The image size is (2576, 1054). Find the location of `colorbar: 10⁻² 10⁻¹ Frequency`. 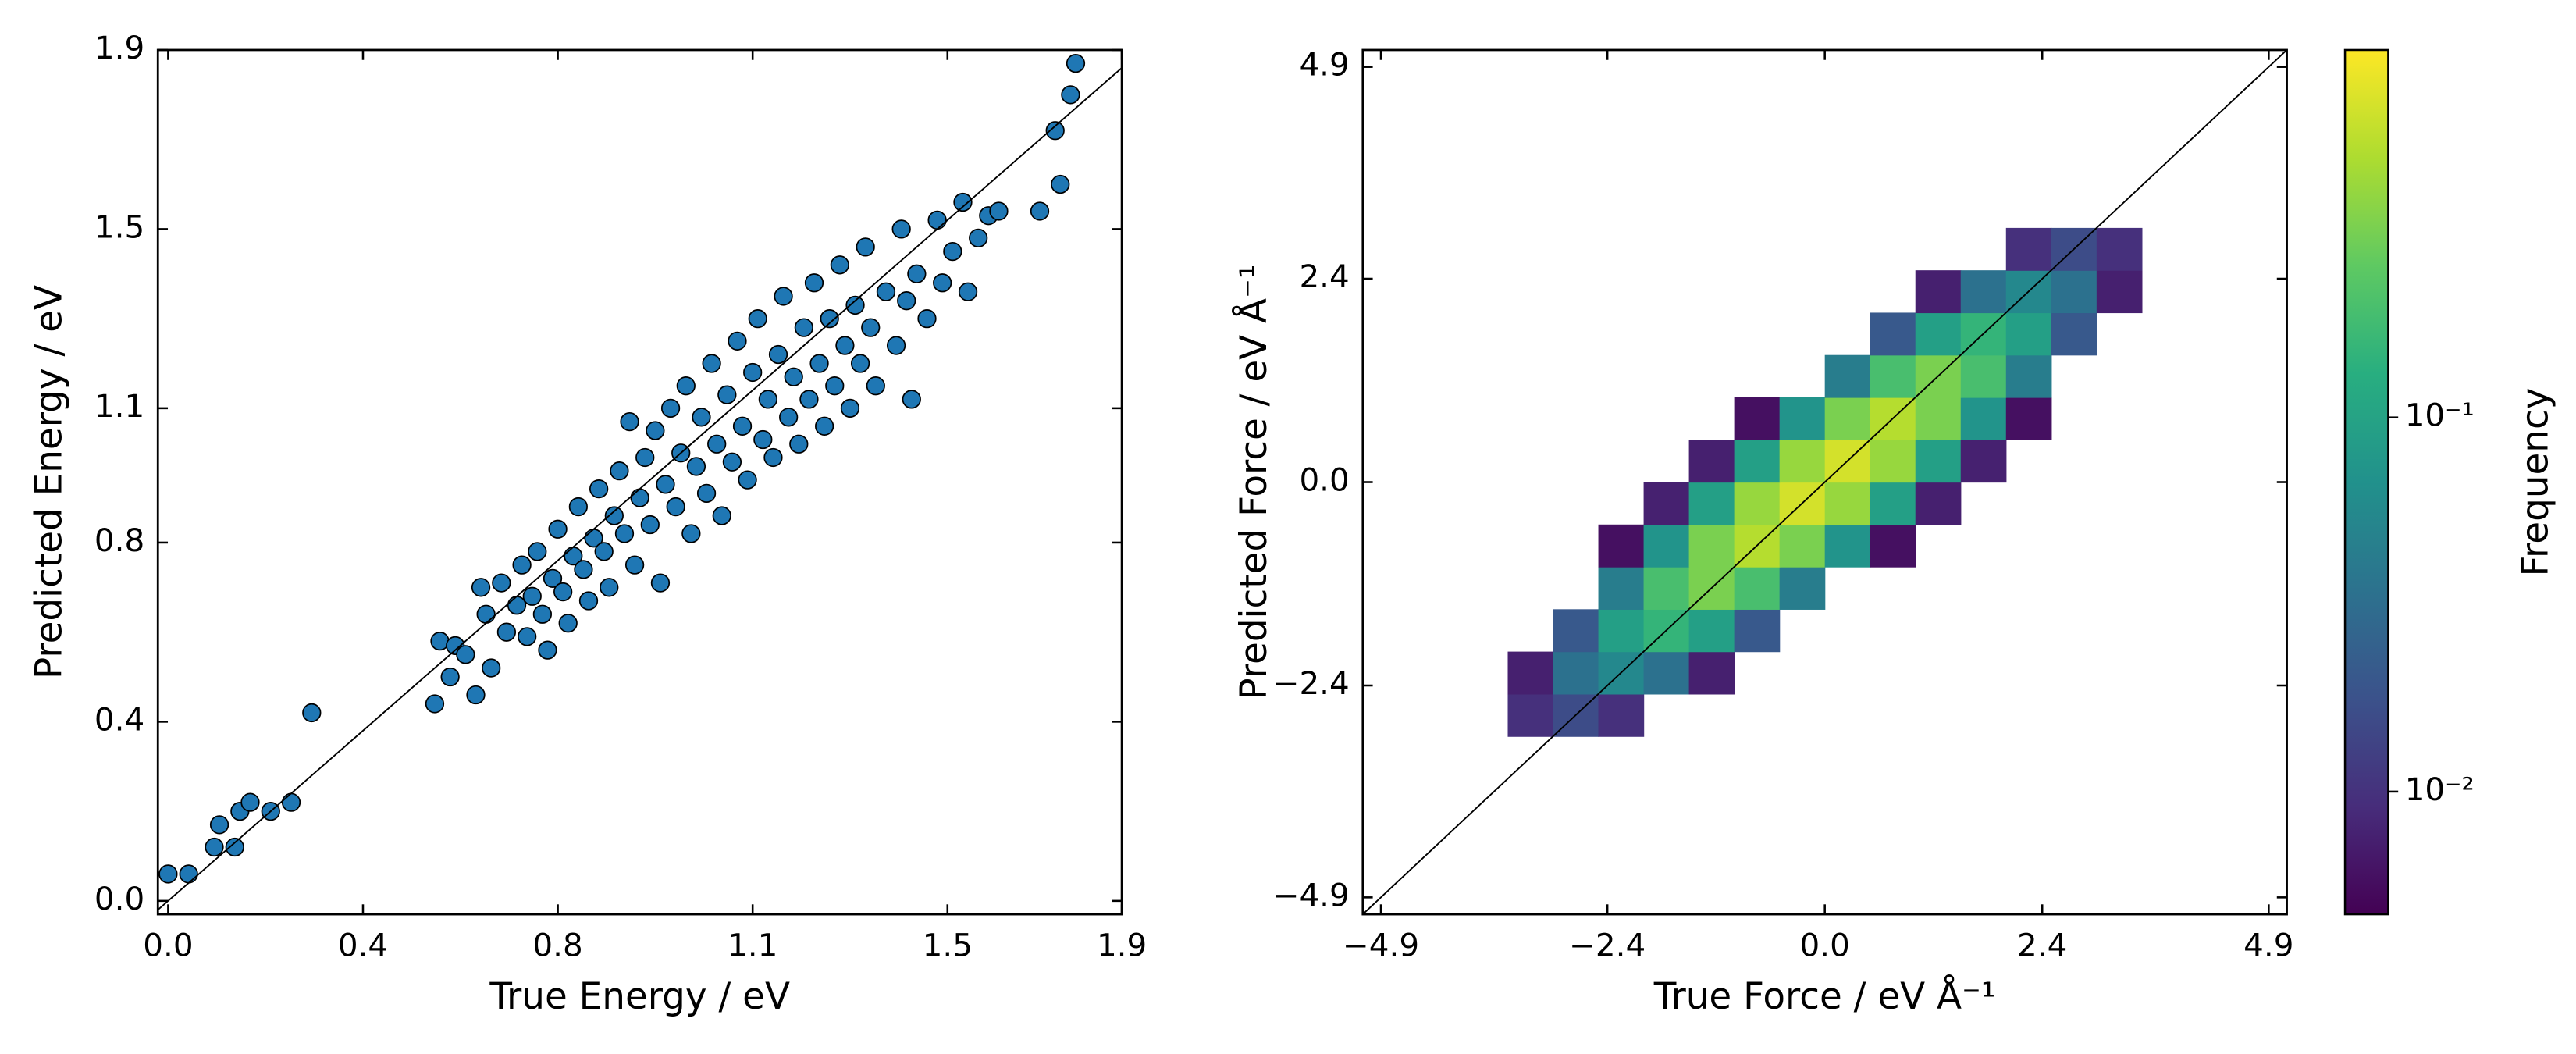

colorbar: 10⁻² 10⁻¹ Frequency is located at coordinates (2450, 482).